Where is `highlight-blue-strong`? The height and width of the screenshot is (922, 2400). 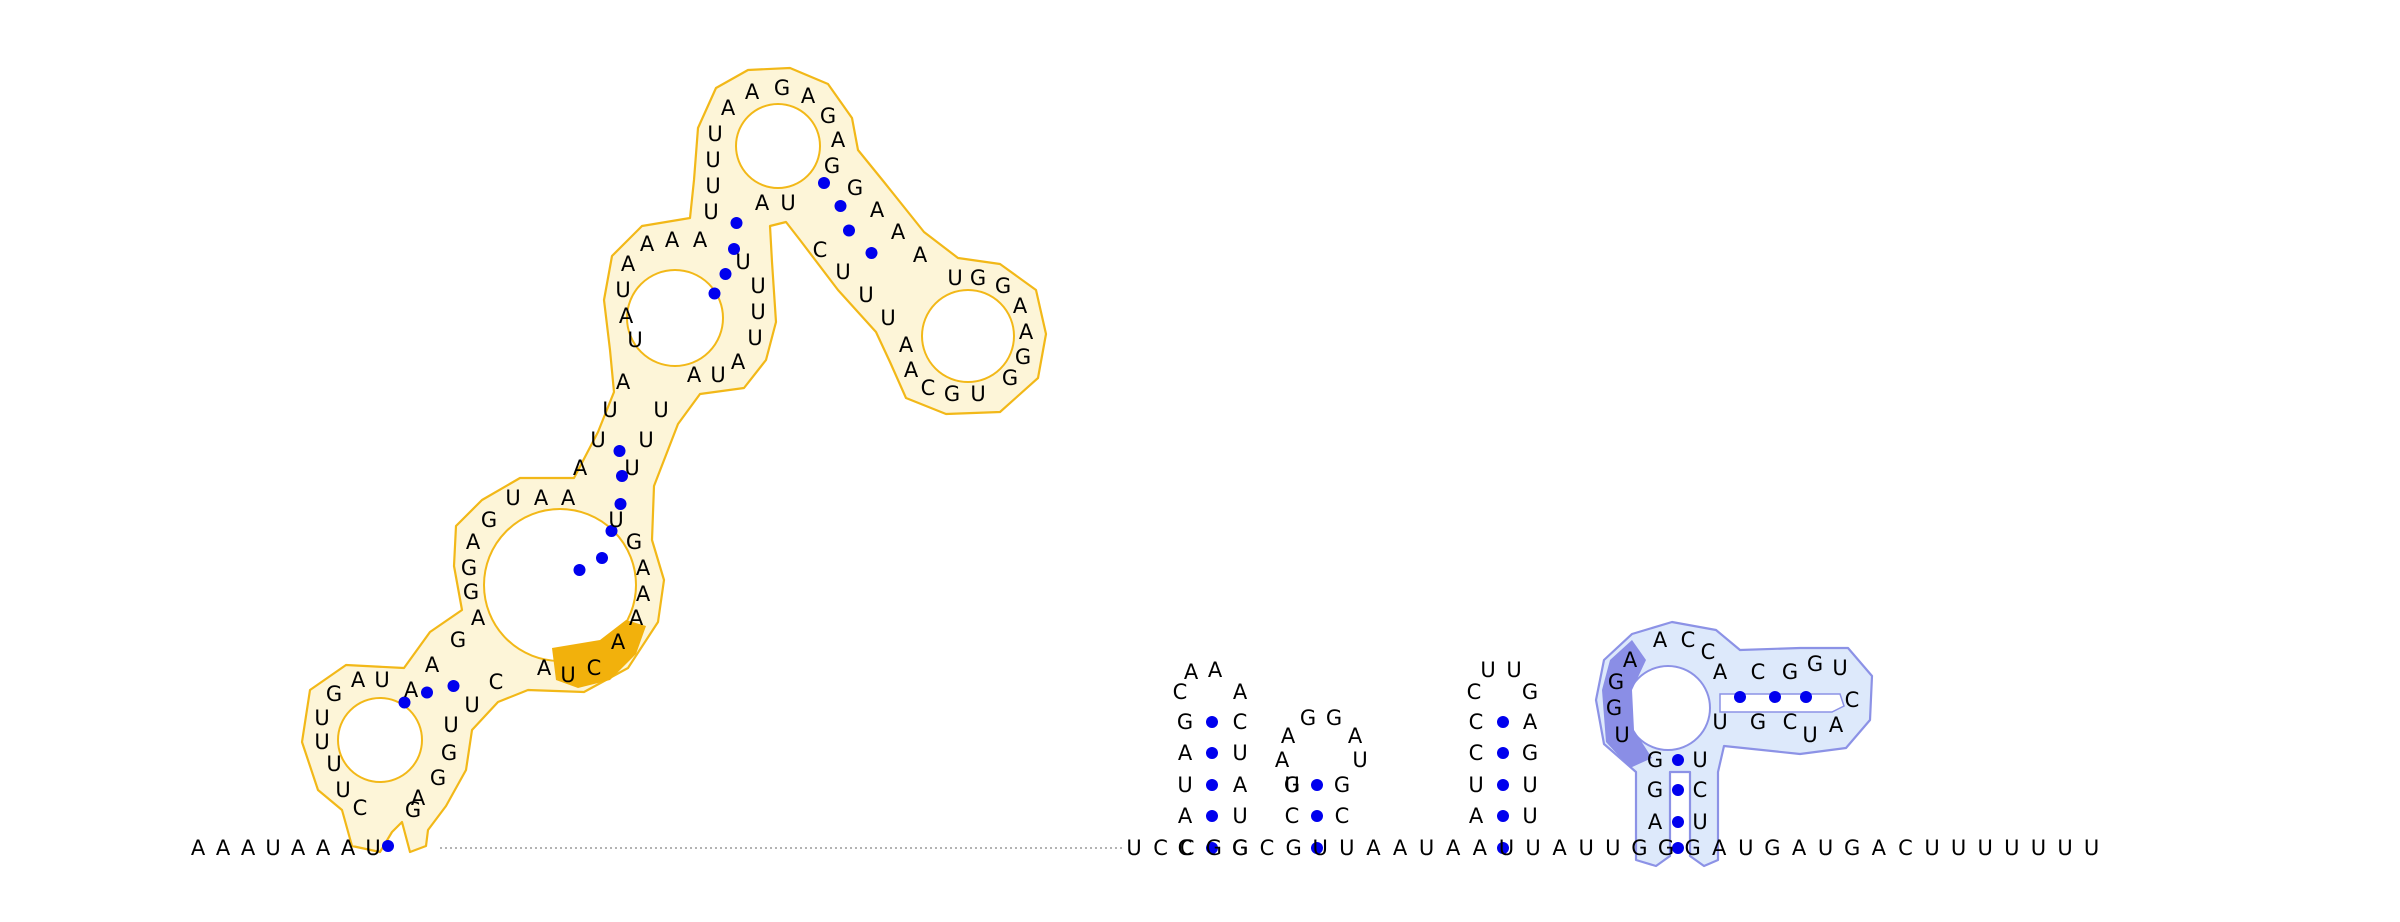 highlight-blue-strong is located at coordinates (1627, 704).